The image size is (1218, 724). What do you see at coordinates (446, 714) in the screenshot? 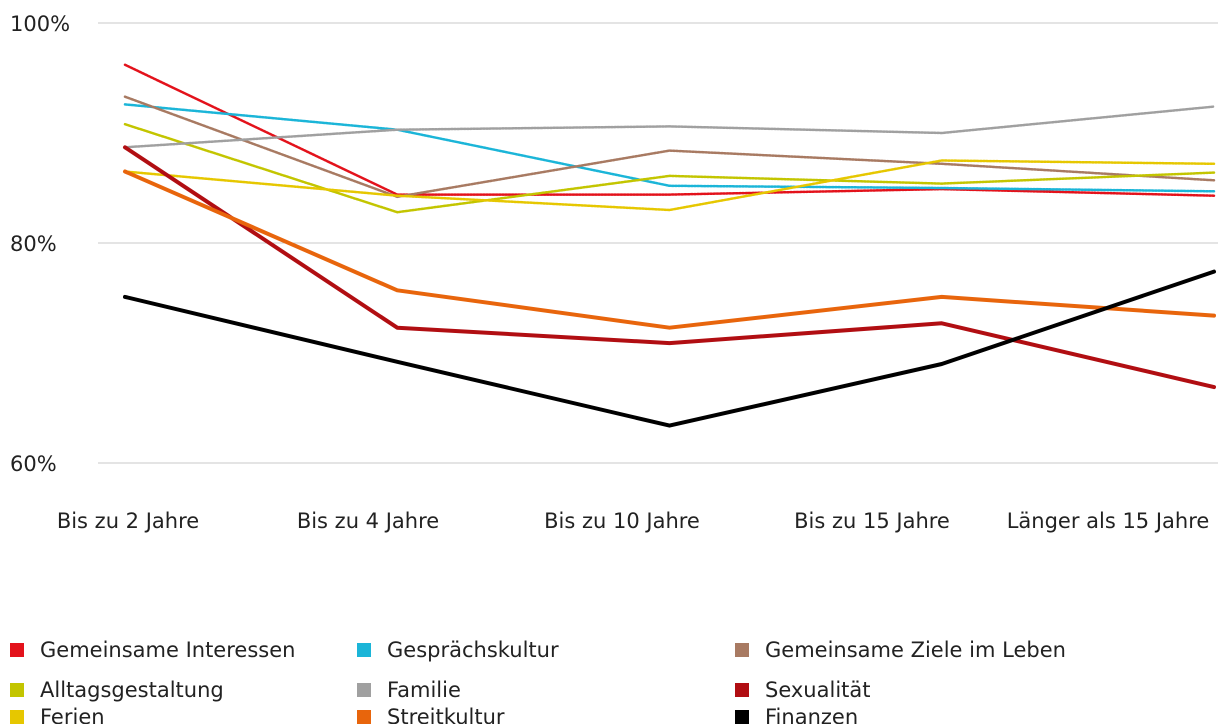
I see `legend-label: Streitkultur` at bounding box center [446, 714].